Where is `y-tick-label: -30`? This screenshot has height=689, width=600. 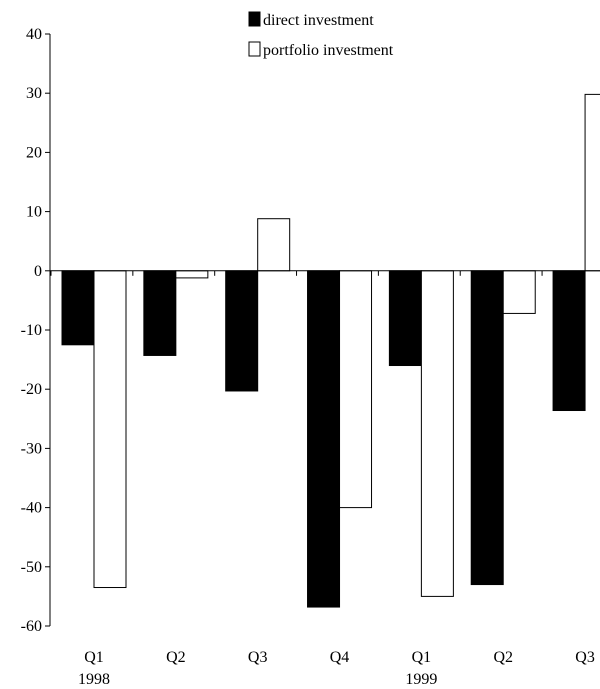
y-tick-label: -30 is located at coordinates (31, 448).